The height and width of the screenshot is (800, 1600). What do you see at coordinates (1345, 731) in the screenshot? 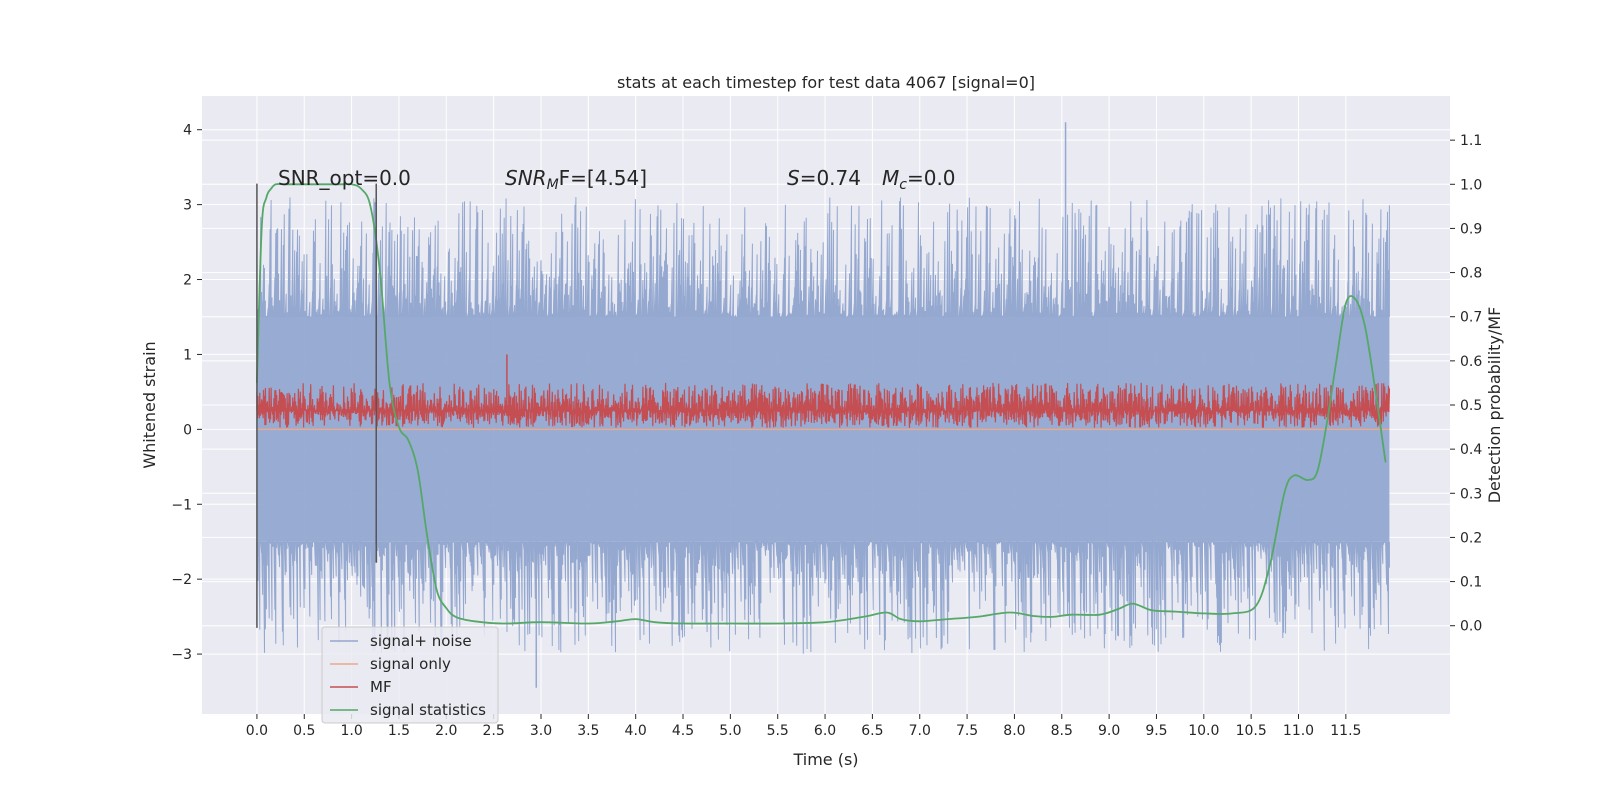
I see `x-tick-label: 11.5` at bounding box center [1345, 731].